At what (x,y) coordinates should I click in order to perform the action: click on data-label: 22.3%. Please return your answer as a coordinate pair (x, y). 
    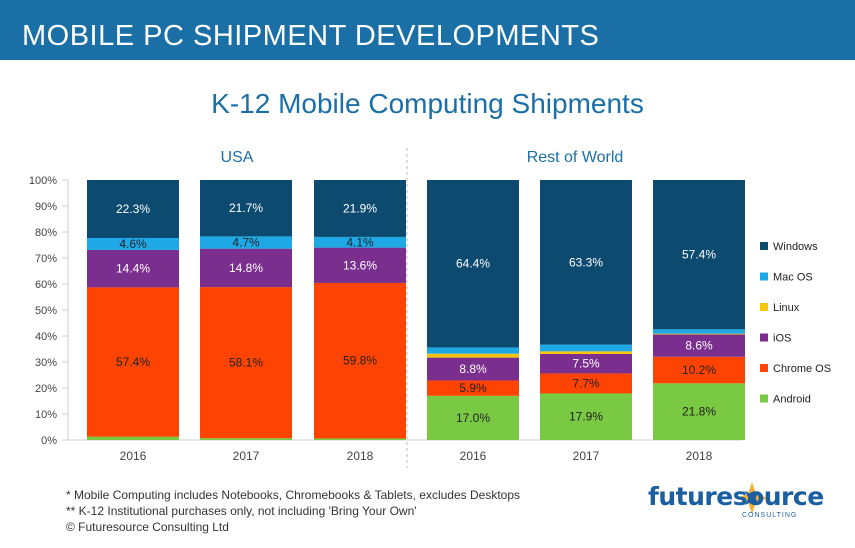
    Looking at the image, I should click on (133, 209).